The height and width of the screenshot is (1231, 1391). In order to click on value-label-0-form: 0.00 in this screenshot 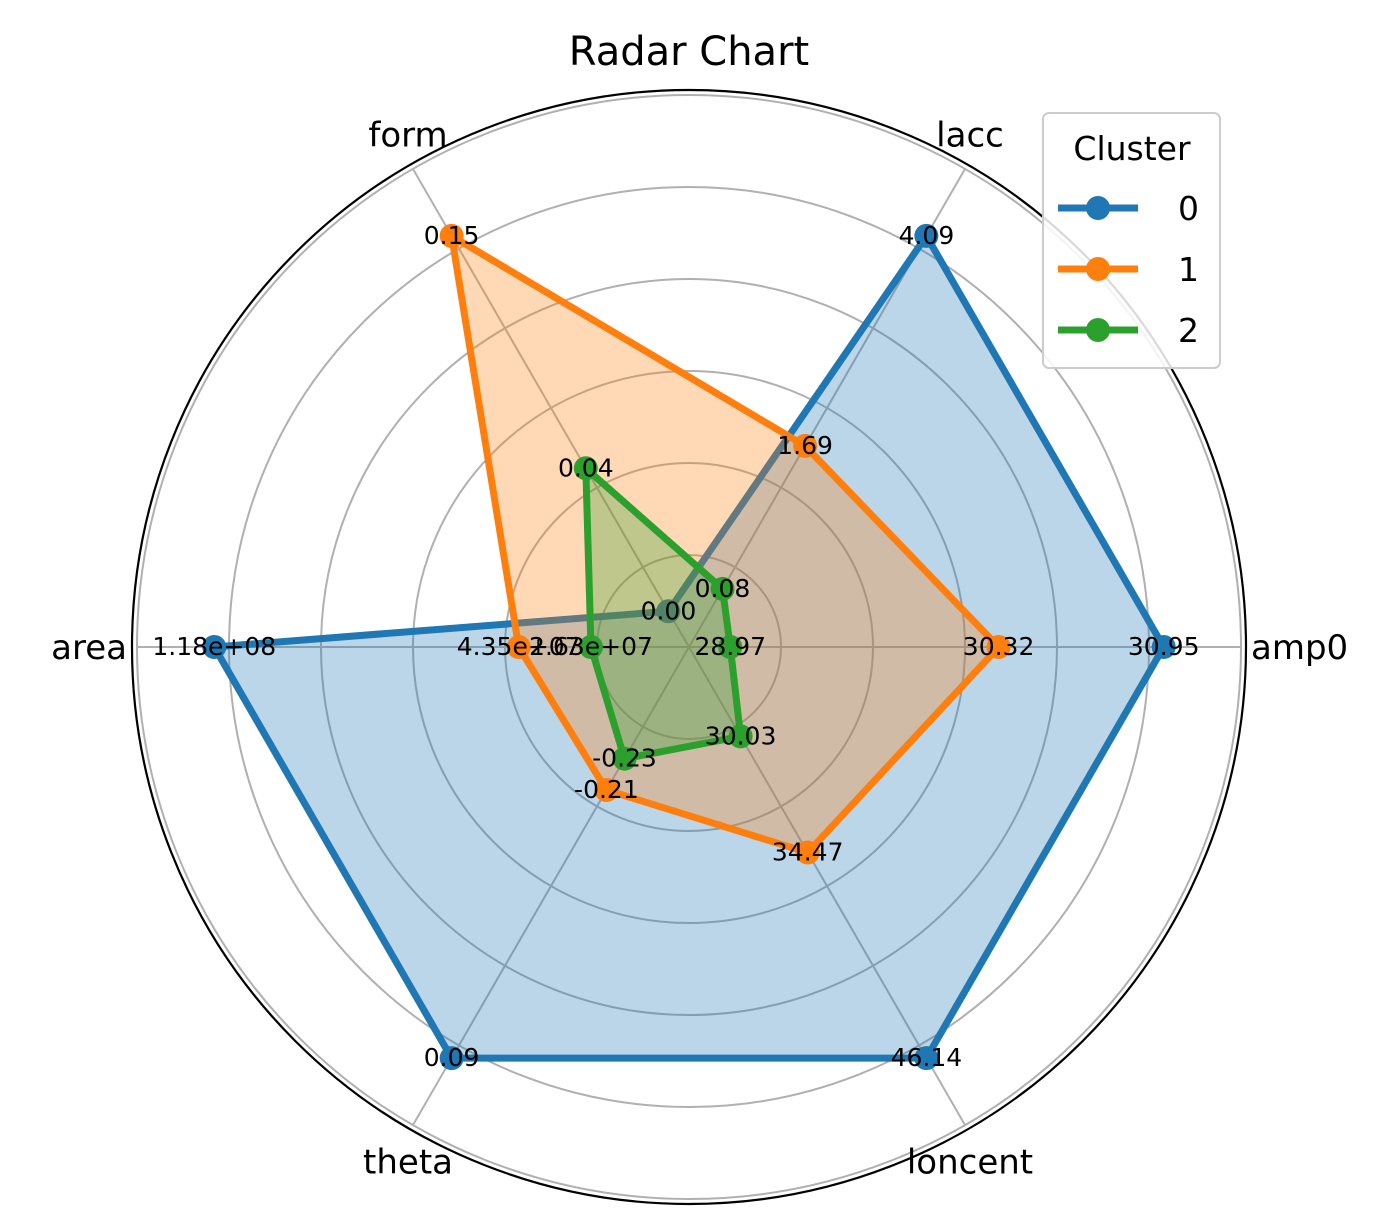, I will do `click(669, 610)`.